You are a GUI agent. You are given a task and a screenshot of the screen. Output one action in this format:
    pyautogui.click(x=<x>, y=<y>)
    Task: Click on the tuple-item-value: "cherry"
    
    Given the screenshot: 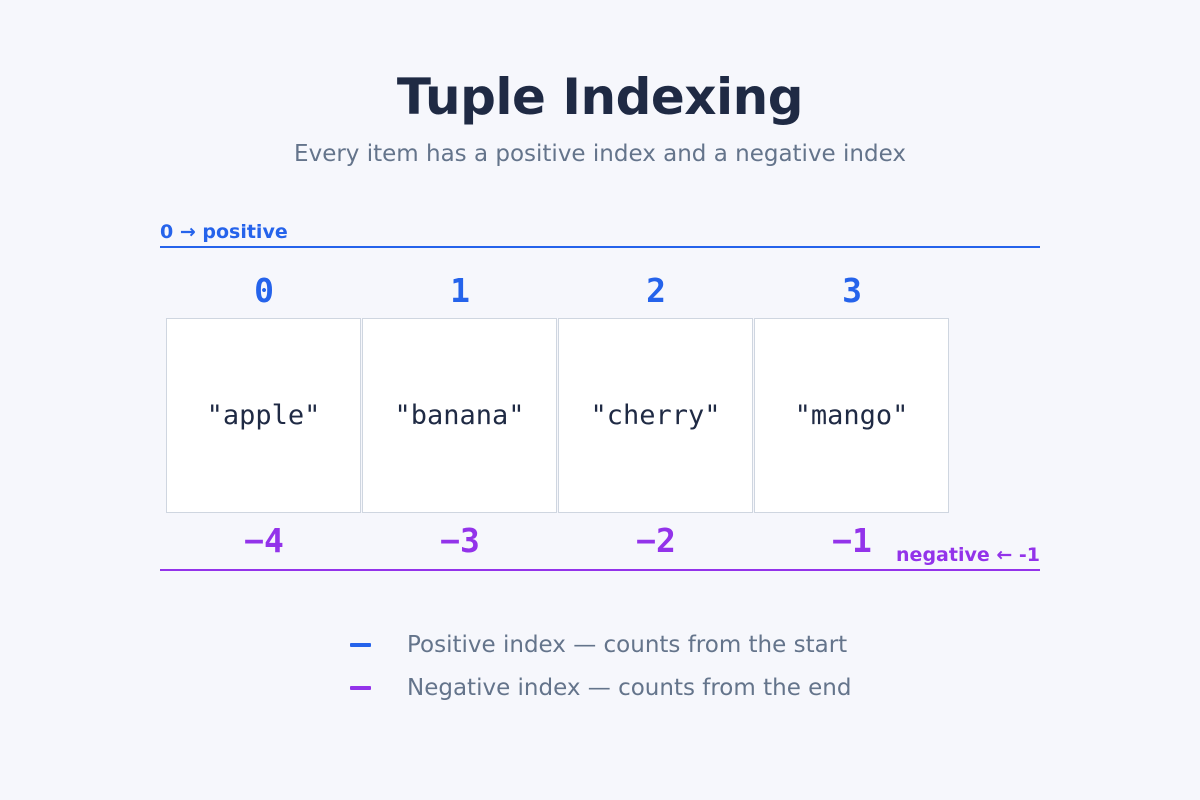 What is the action you would take?
    pyautogui.click(x=655, y=415)
    